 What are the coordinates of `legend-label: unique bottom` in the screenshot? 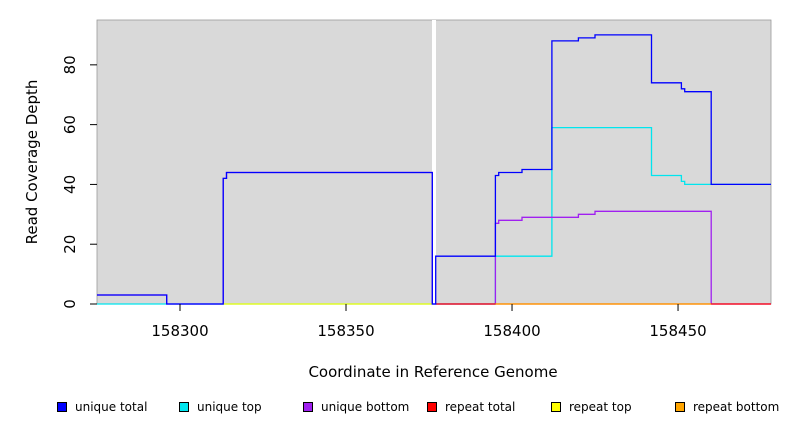 It's located at (365, 407).